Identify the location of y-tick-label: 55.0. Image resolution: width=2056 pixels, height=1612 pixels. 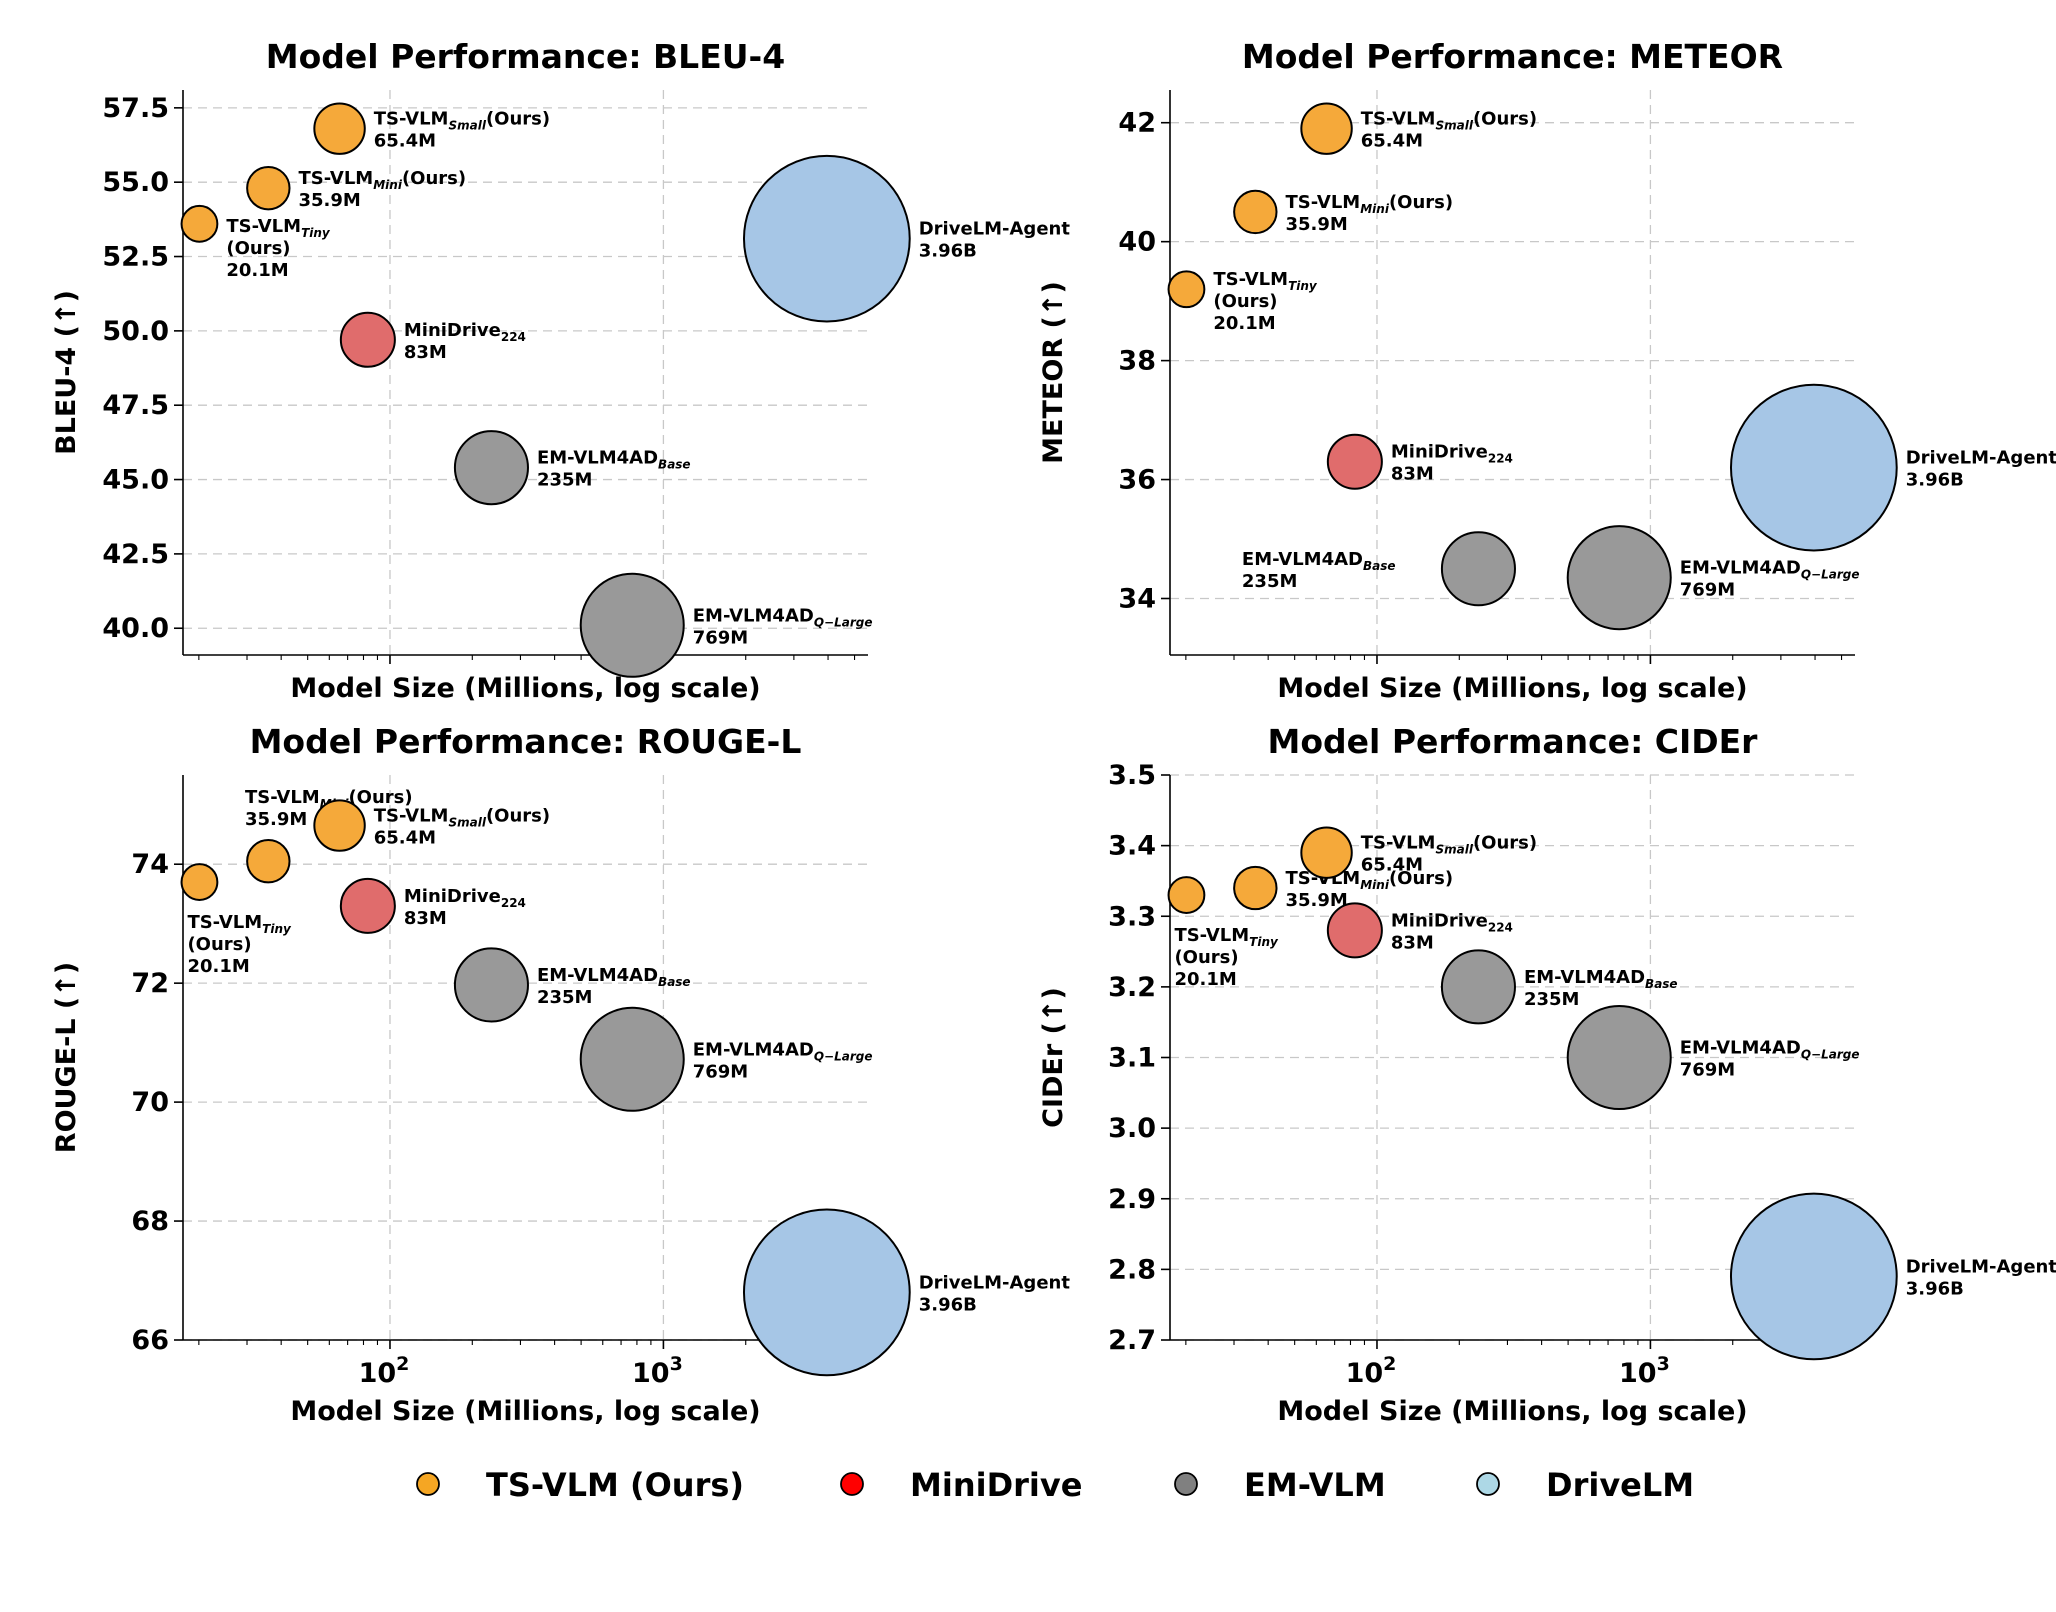
(135, 182).